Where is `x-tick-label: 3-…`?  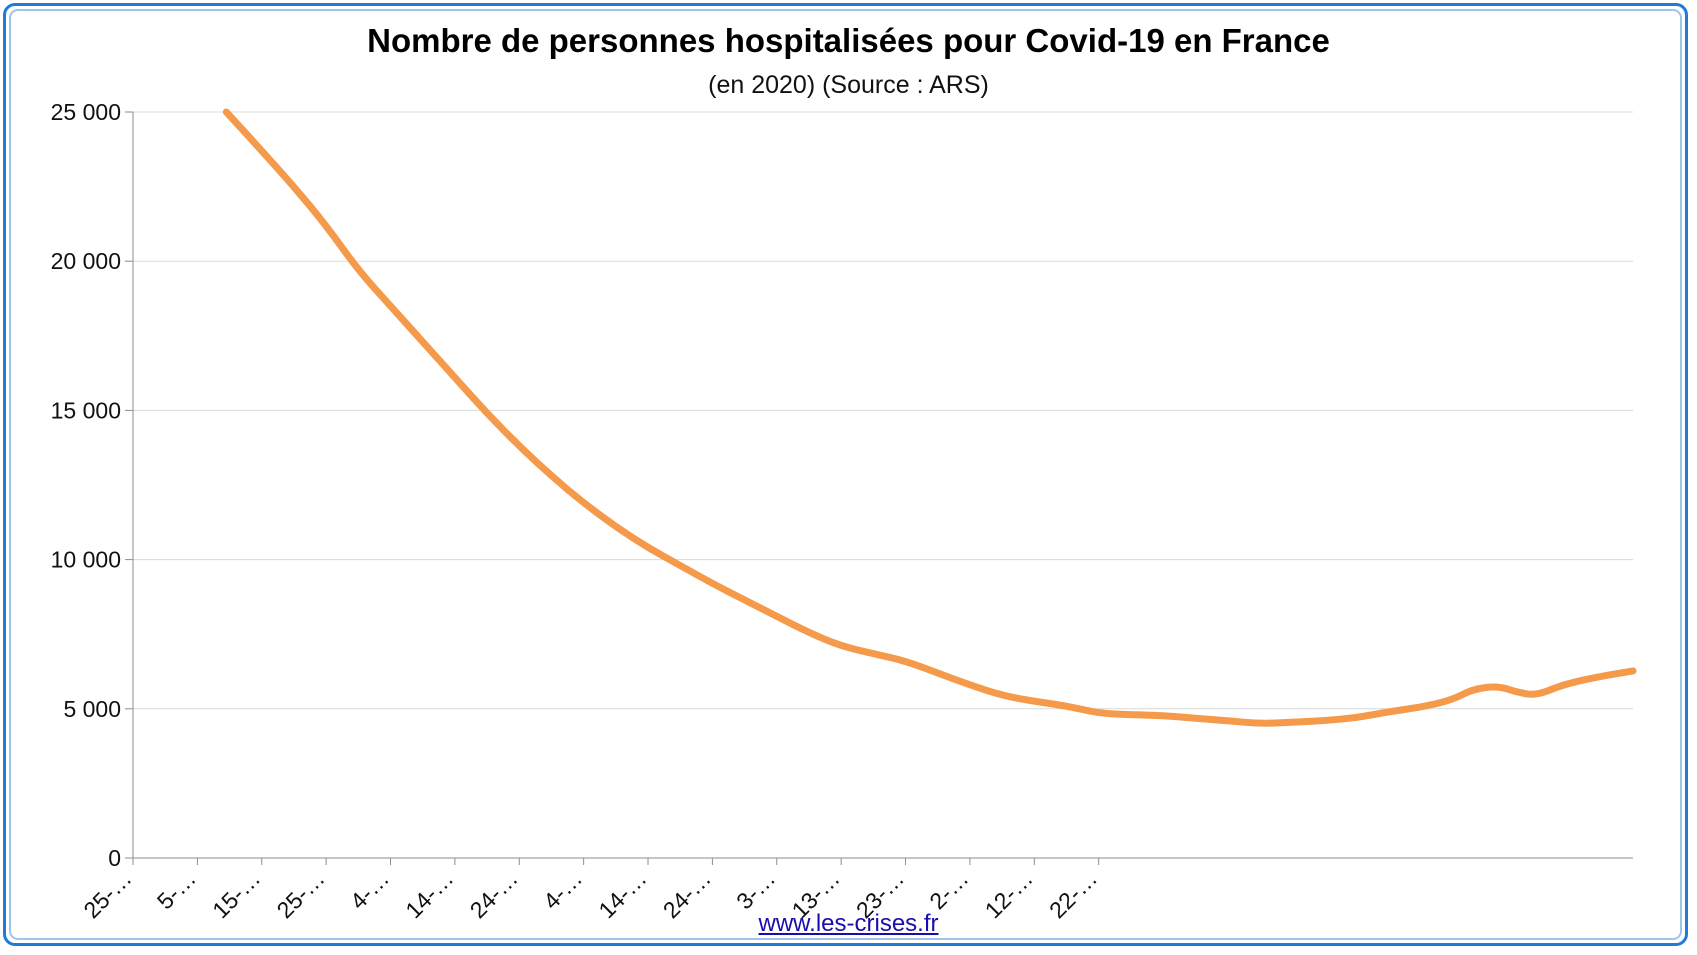
x-tick-label: 3-… is located at coordinates (755, 889).